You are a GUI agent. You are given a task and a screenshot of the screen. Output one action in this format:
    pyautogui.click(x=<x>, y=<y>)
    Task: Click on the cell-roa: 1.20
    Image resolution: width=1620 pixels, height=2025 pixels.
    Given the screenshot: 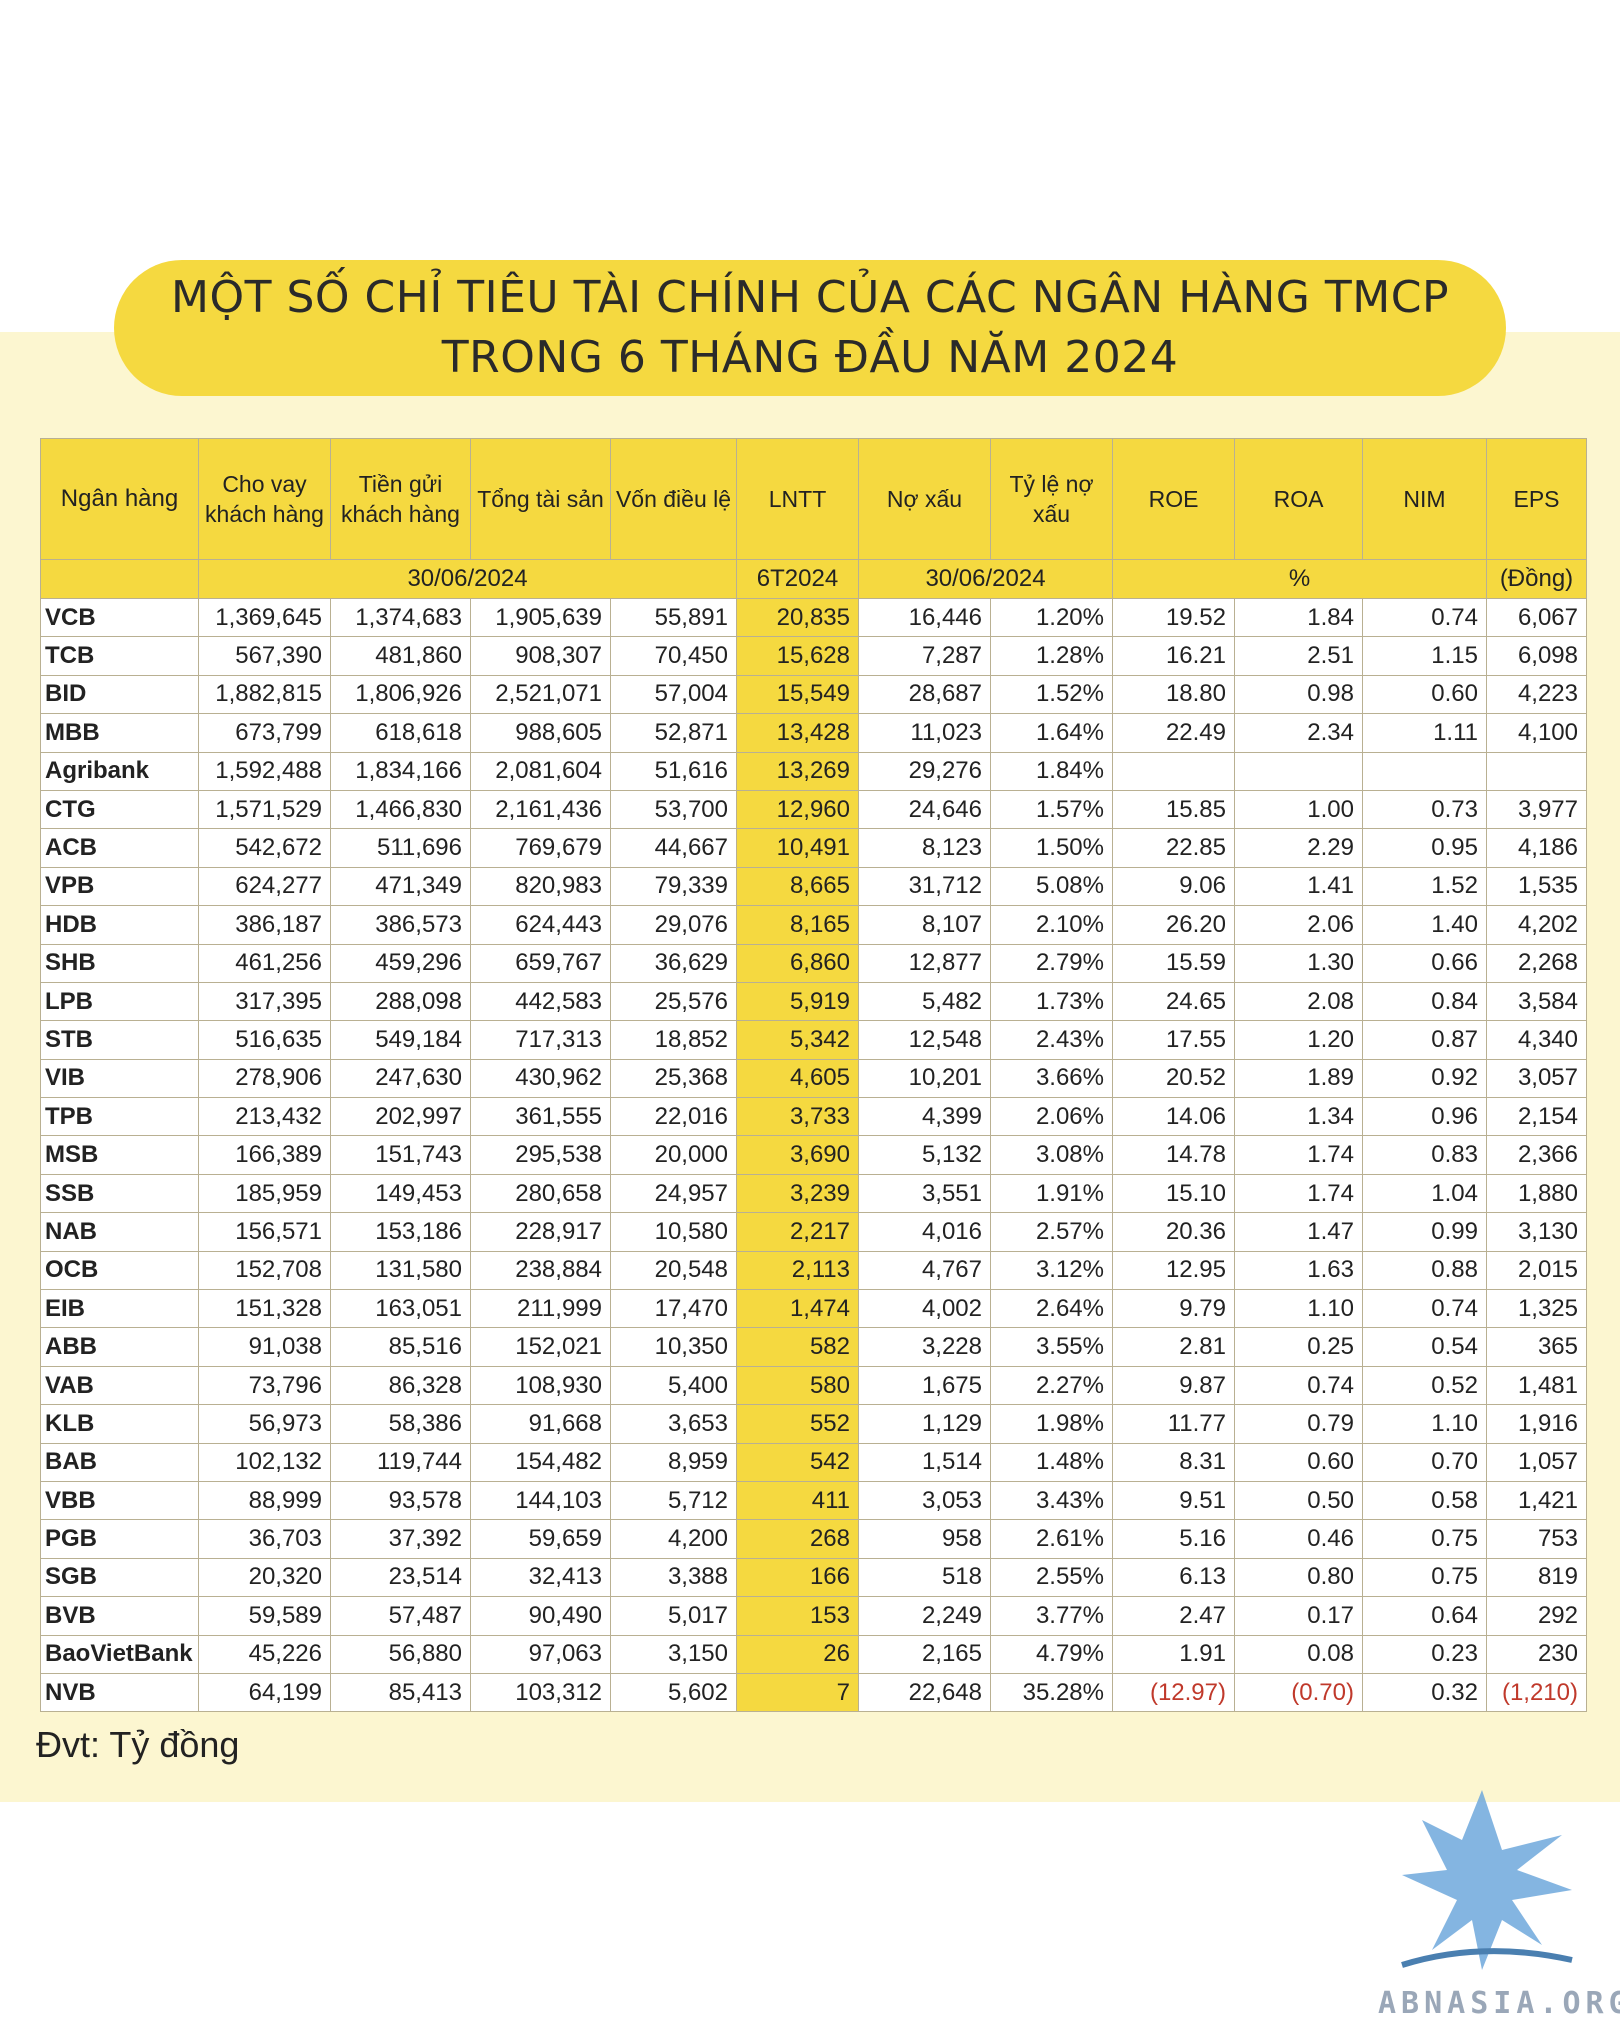 What is the action you would take?
    pyautogui.click(x=1298, y=1040)
    